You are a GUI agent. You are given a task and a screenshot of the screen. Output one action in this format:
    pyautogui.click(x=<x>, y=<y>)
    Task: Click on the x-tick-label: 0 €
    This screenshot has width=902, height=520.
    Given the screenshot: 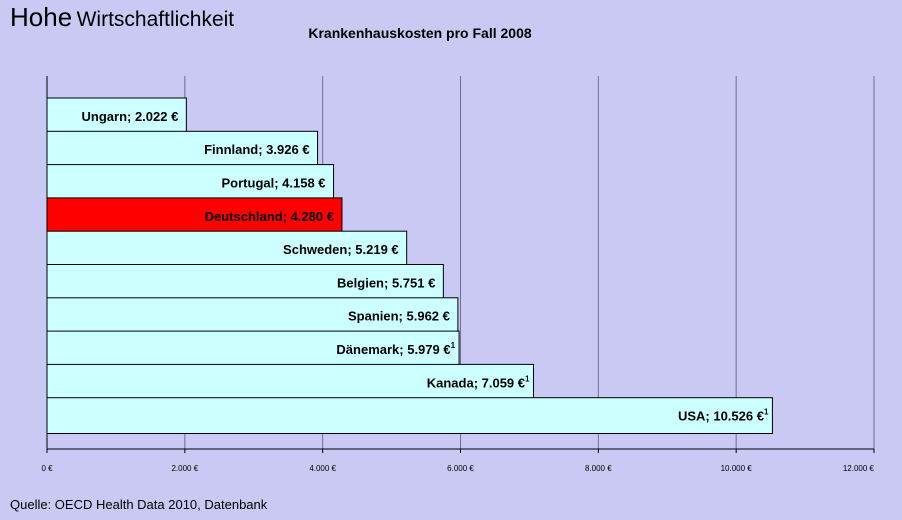 What is the action you would take?
    pyautogui.click(x=47, y=468)
    